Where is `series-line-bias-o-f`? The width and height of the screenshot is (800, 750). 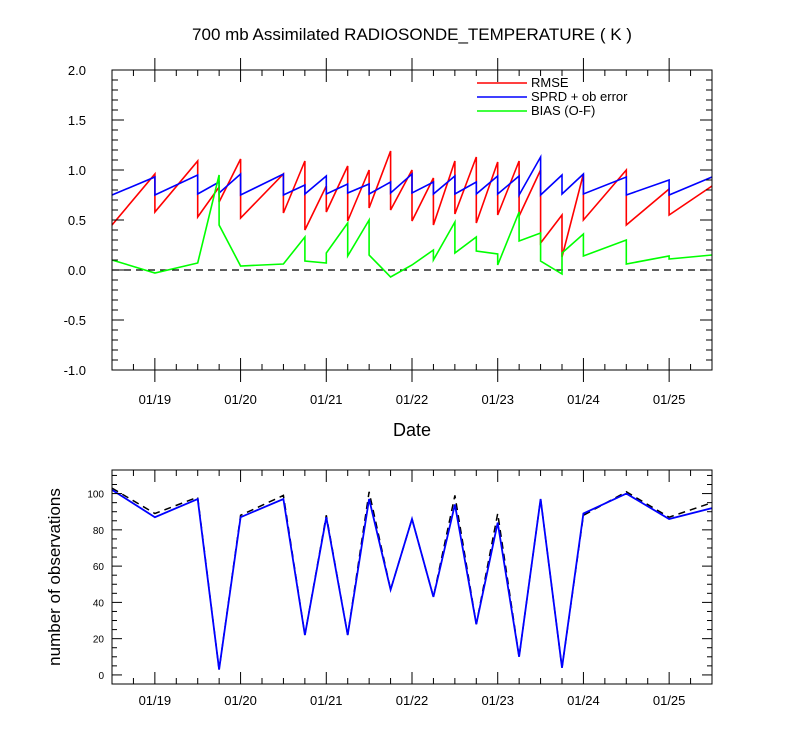
series-line-bias-o-f is located at coordinates (412, 226).